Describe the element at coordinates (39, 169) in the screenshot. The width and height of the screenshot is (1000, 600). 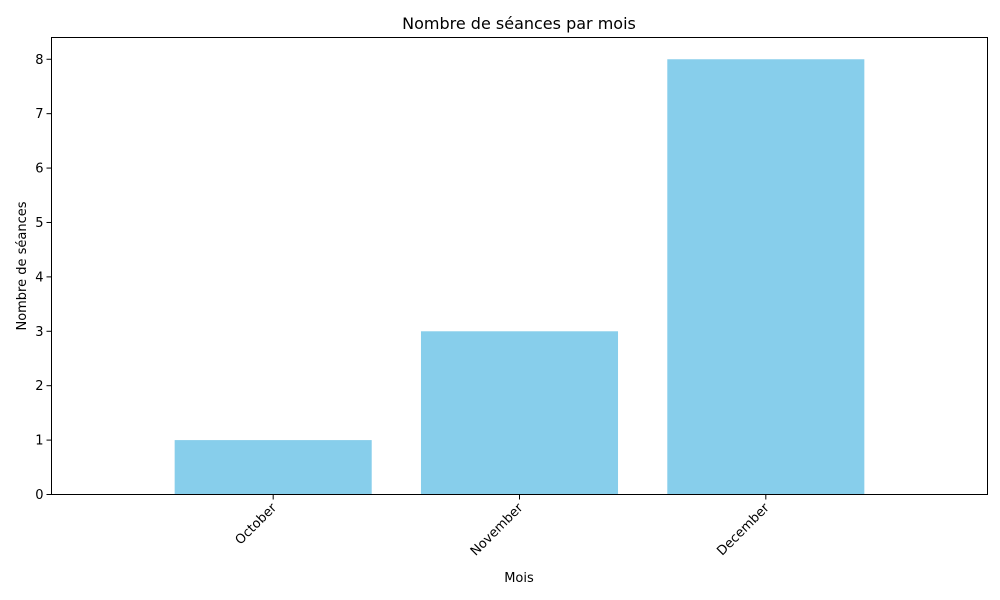
I see `y-tick-label: 6` at that location.